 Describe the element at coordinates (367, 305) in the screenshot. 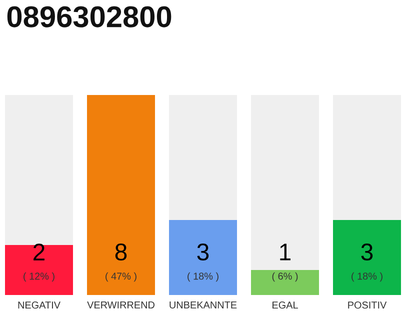

I see `x-tick-label: POSITIV` at that location.